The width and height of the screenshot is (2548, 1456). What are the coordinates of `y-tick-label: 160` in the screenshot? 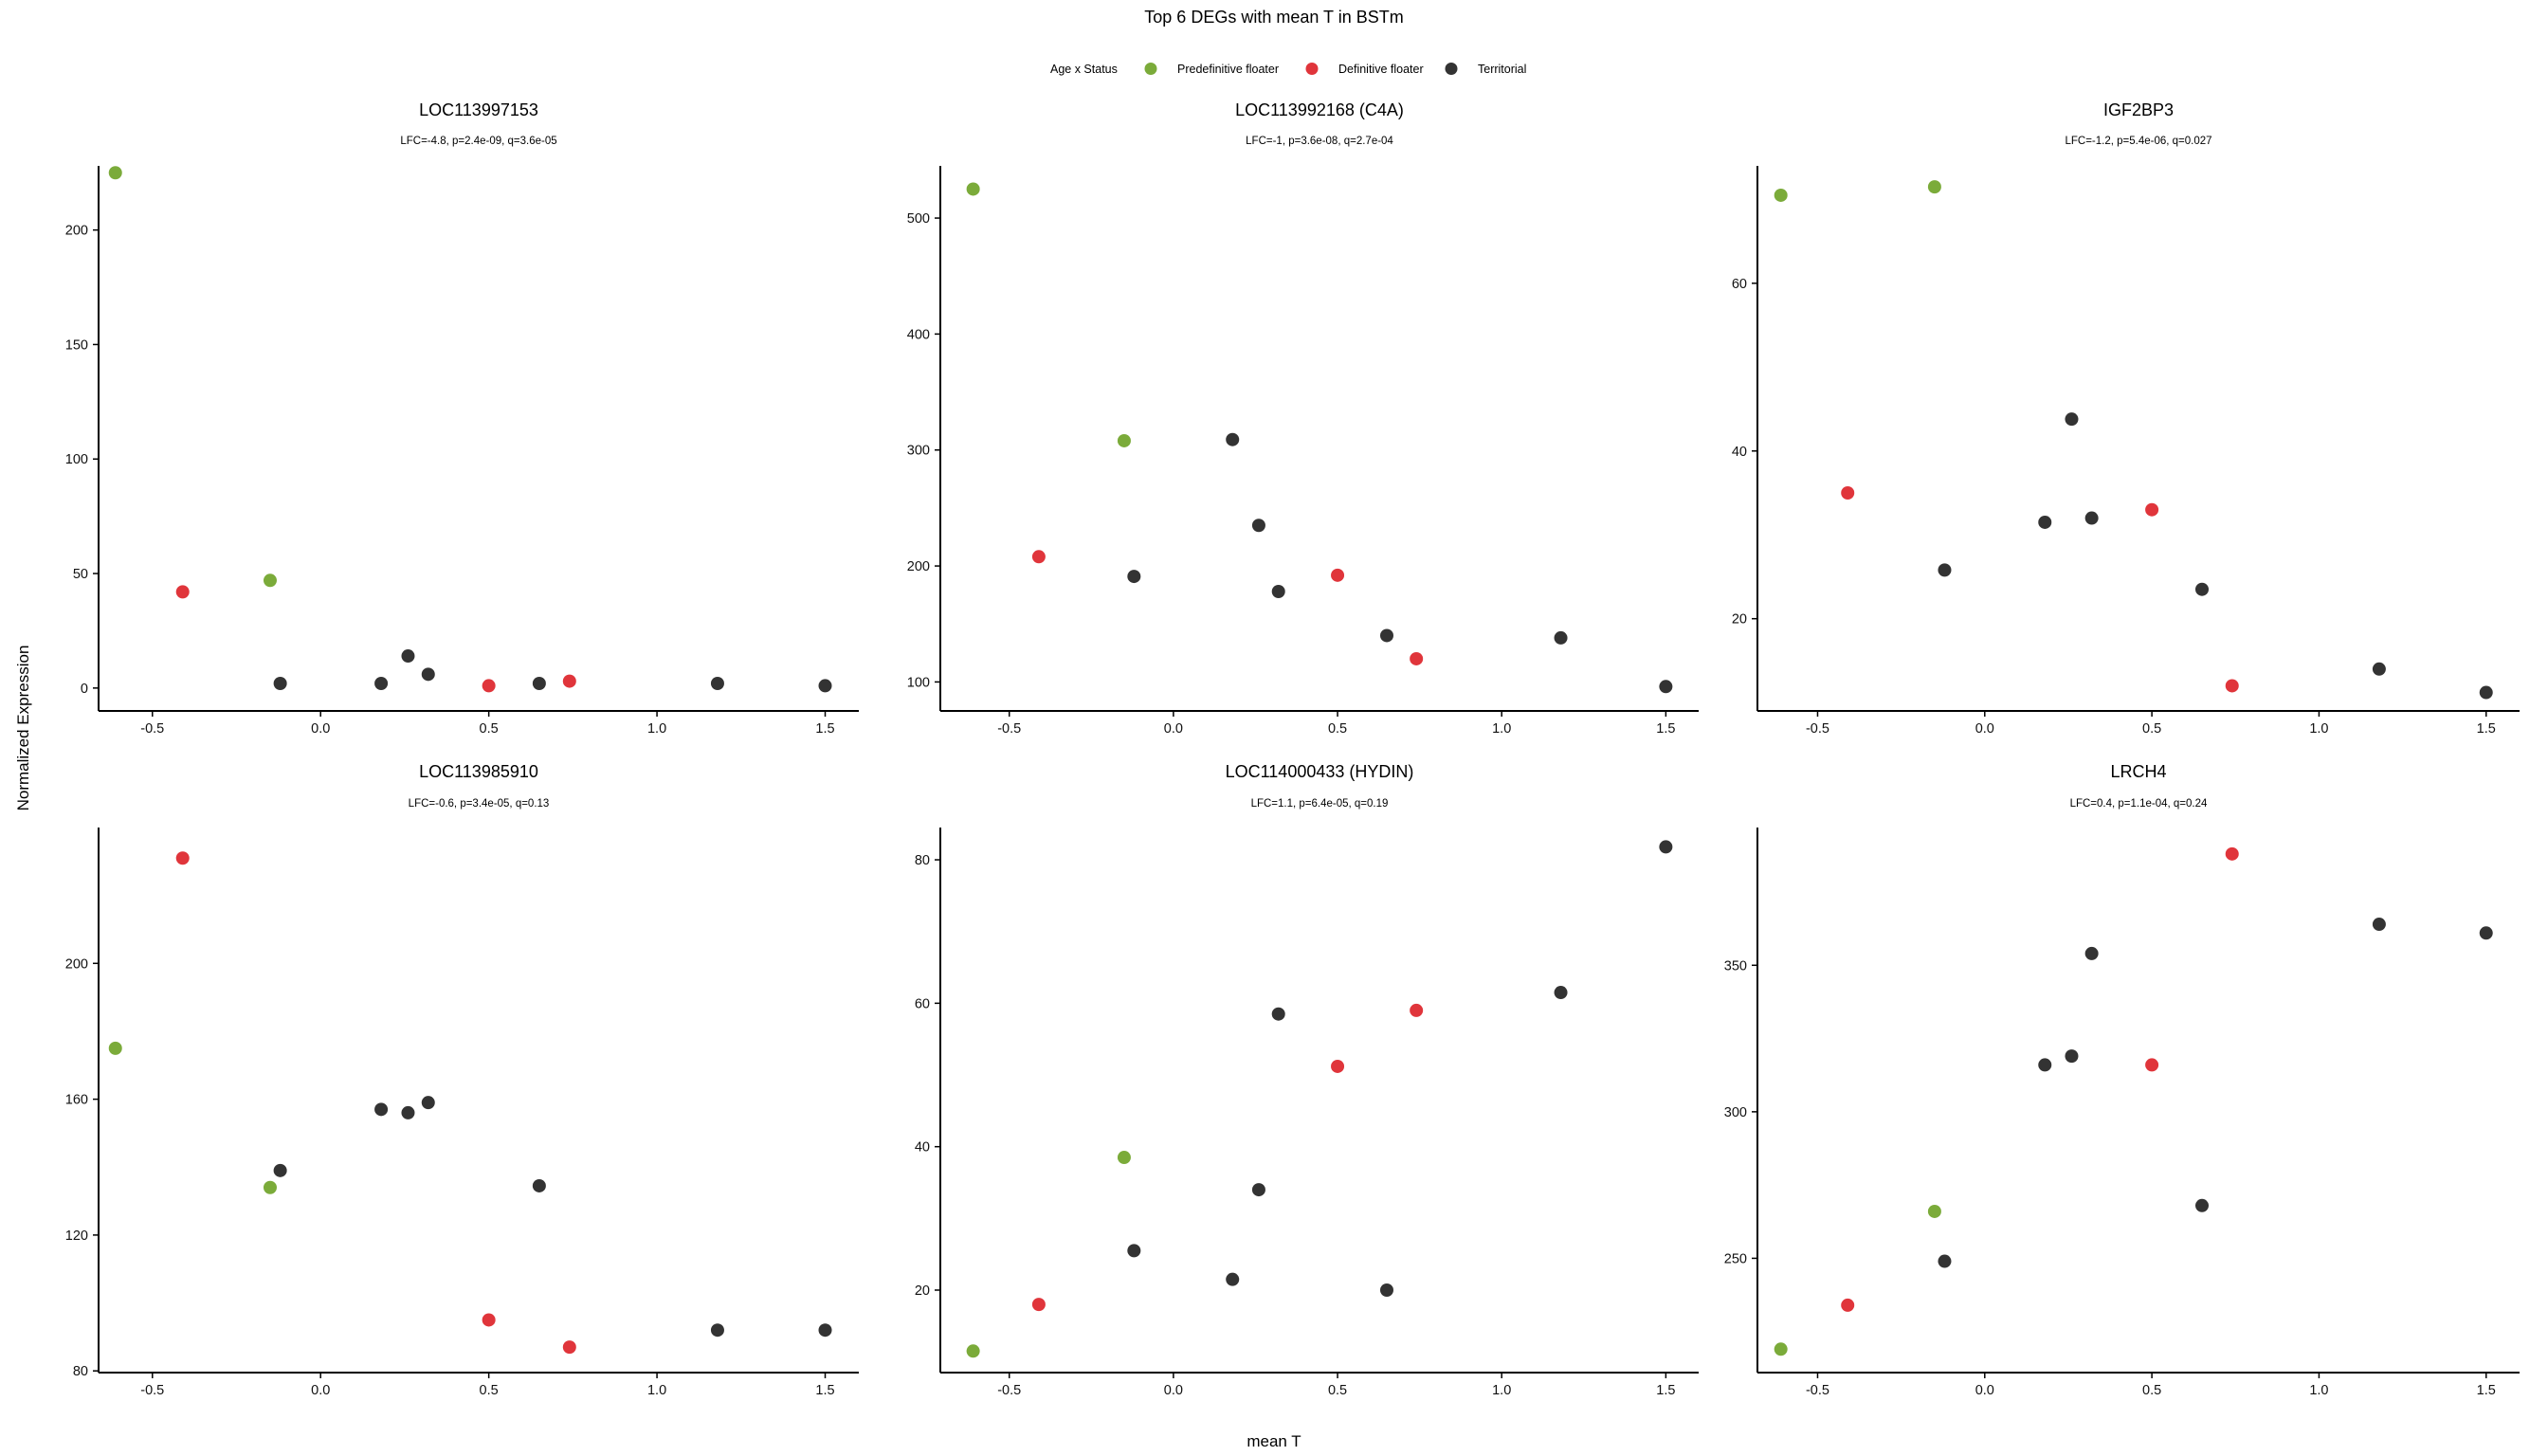 It's located at (76, 1100).